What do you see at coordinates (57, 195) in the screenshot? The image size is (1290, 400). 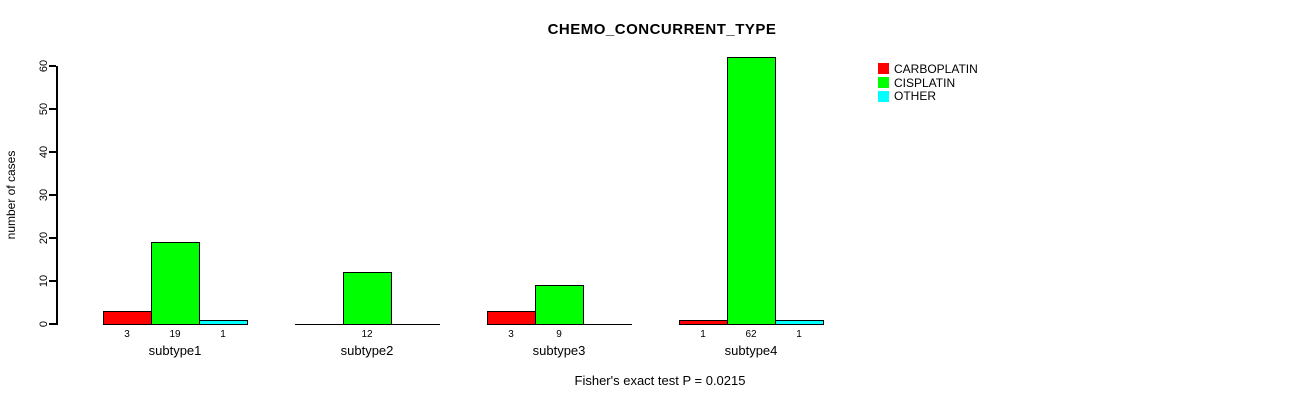 I see `y-axis-line` at bounding box center [57, 195].